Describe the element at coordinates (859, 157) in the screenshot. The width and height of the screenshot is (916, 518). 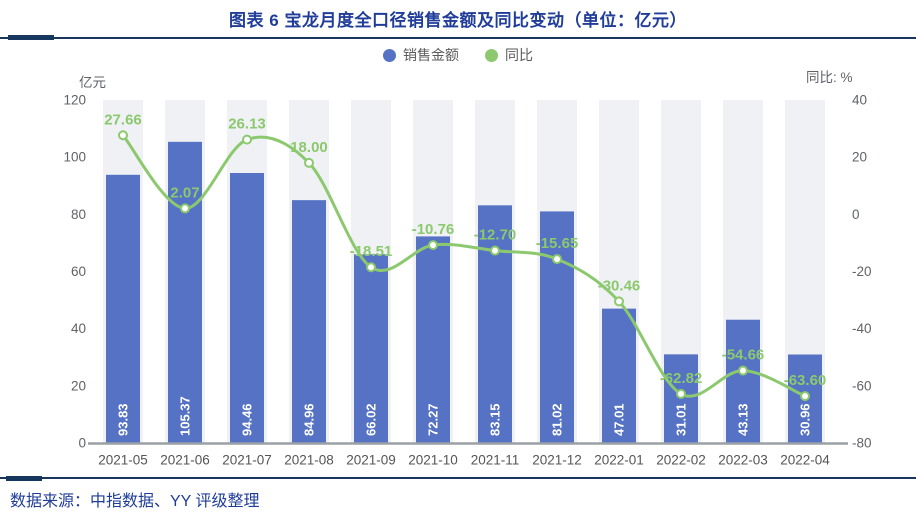
I see `right-axis-tick-label: 20` at that location.